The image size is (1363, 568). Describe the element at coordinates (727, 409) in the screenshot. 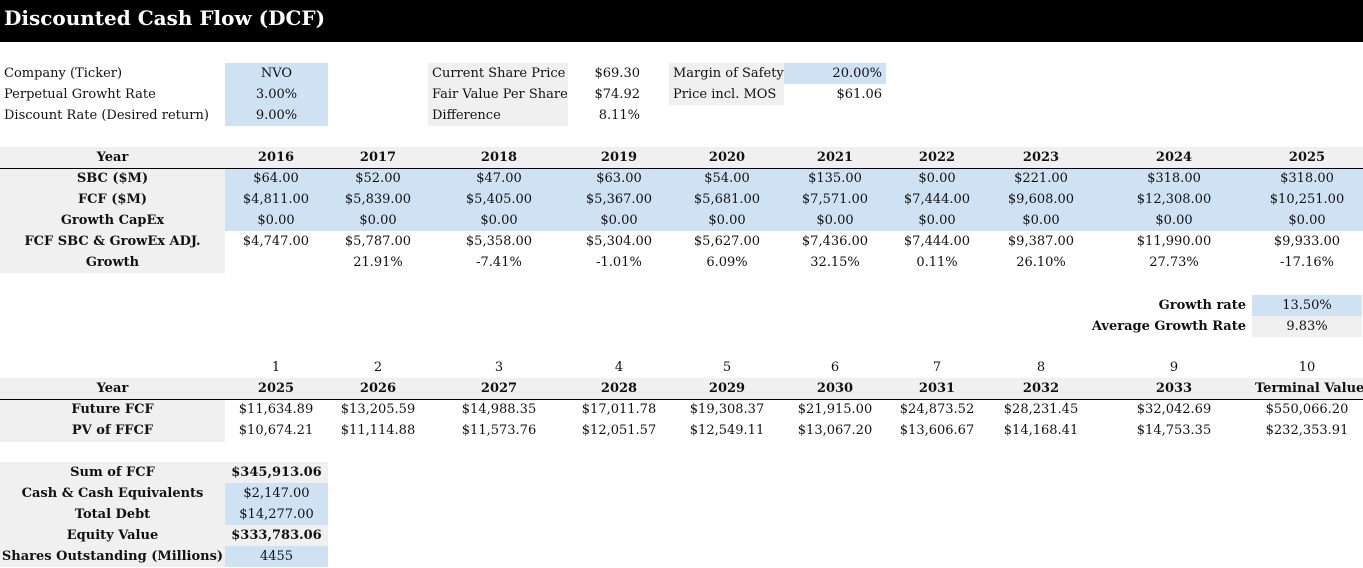

I see `future-fcf-cell: $19,308.37` at that location.